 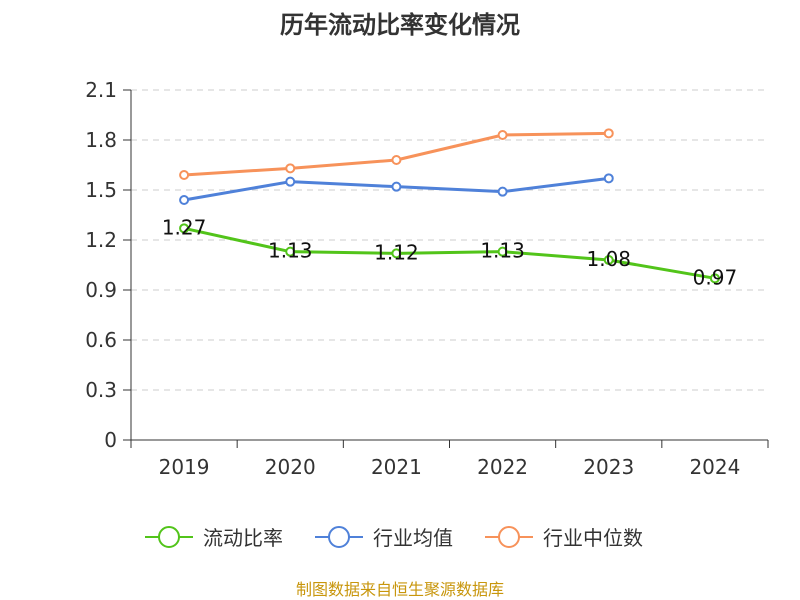 I want to click on y-tick-label: 1.2, so click(x=101, y=240).